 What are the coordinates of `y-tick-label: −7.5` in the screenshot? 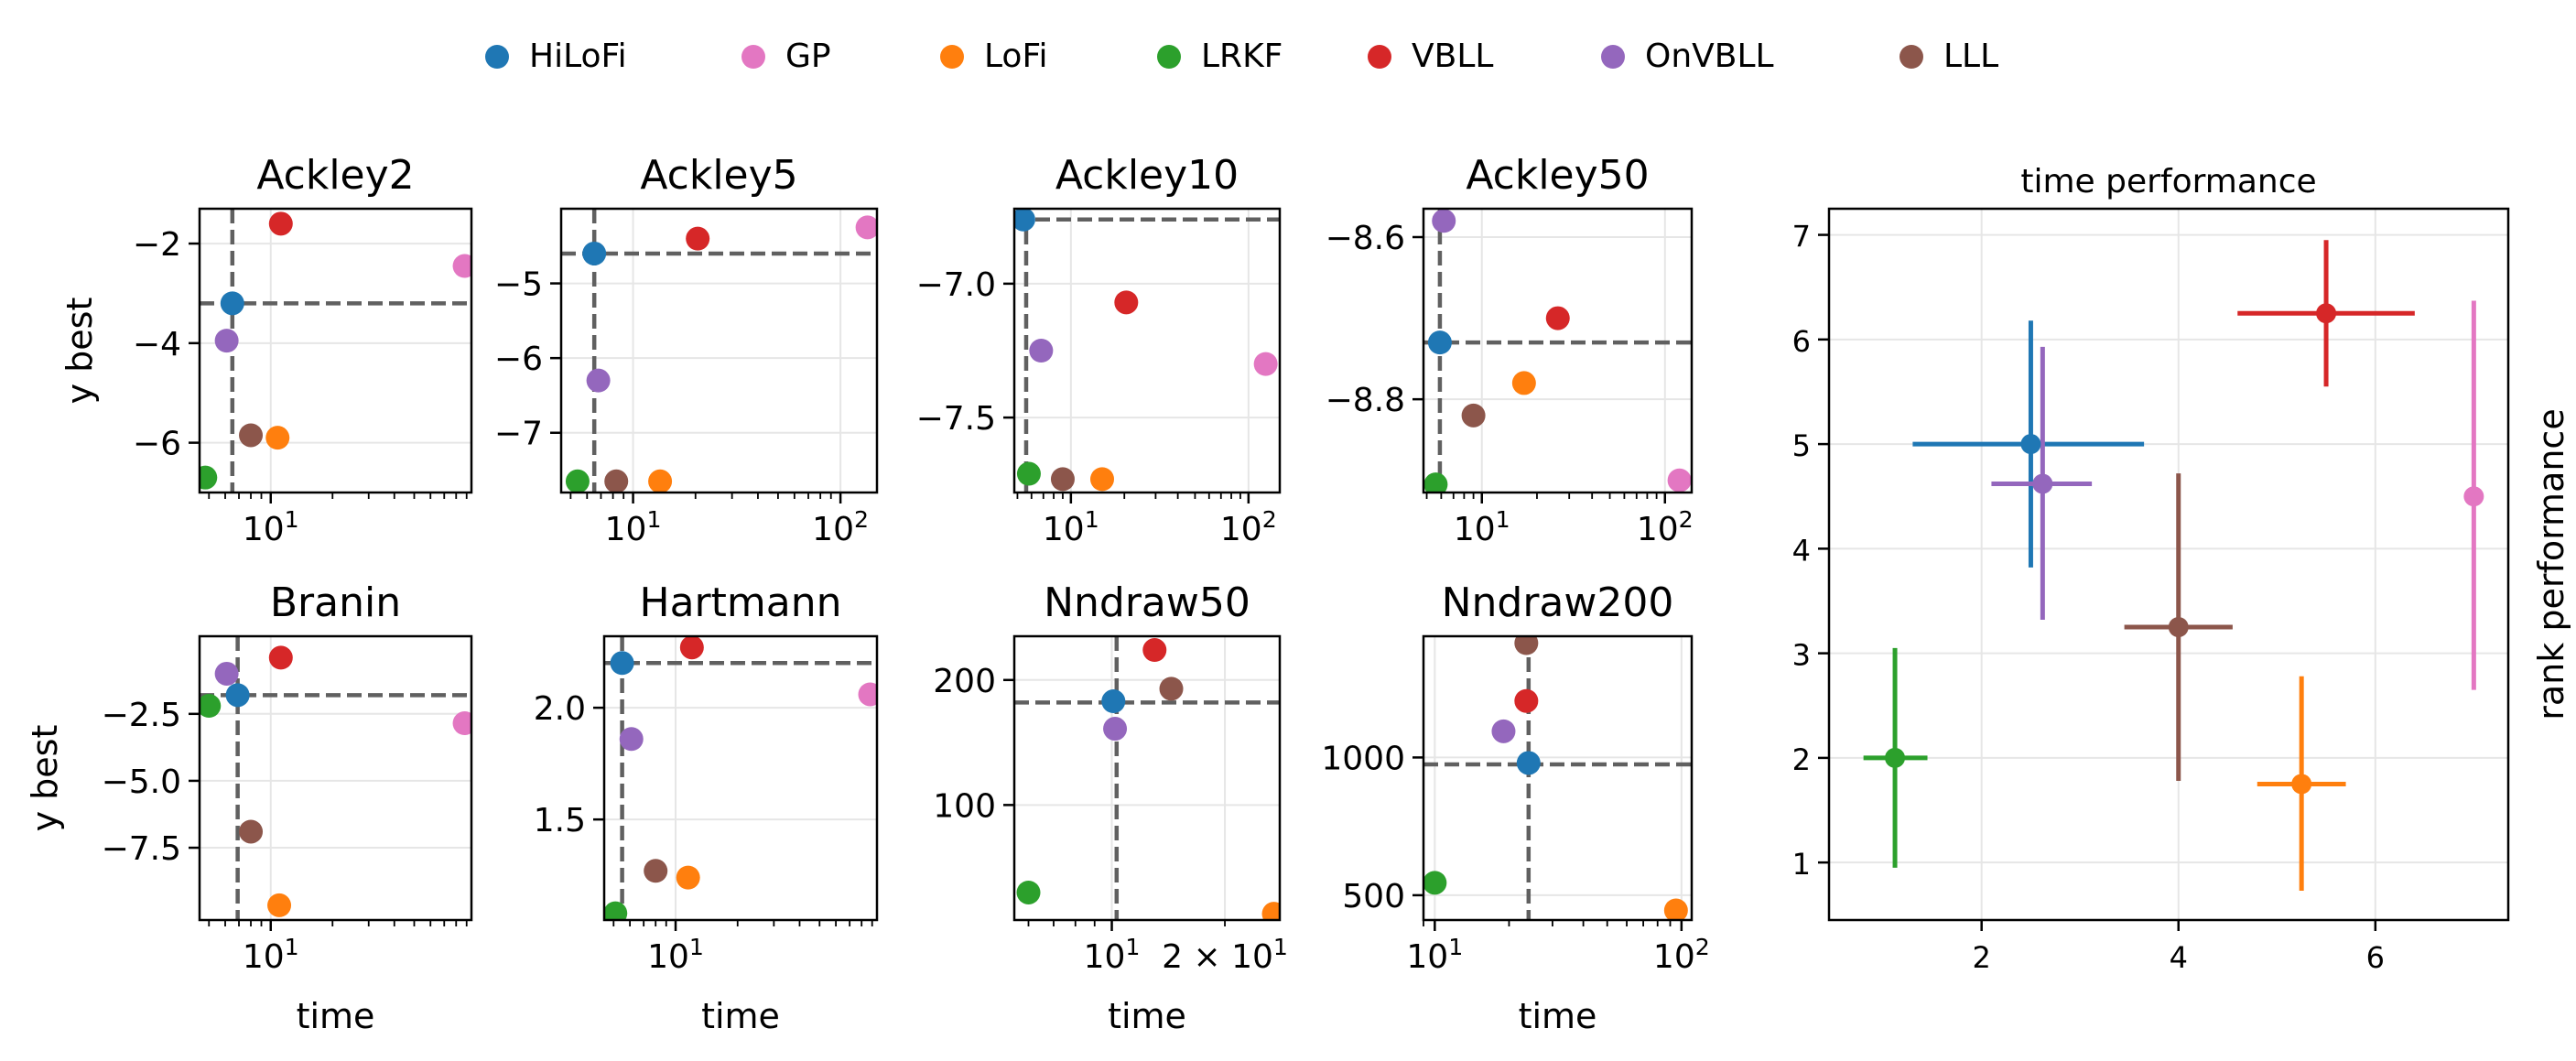 It's located at (142, 849).